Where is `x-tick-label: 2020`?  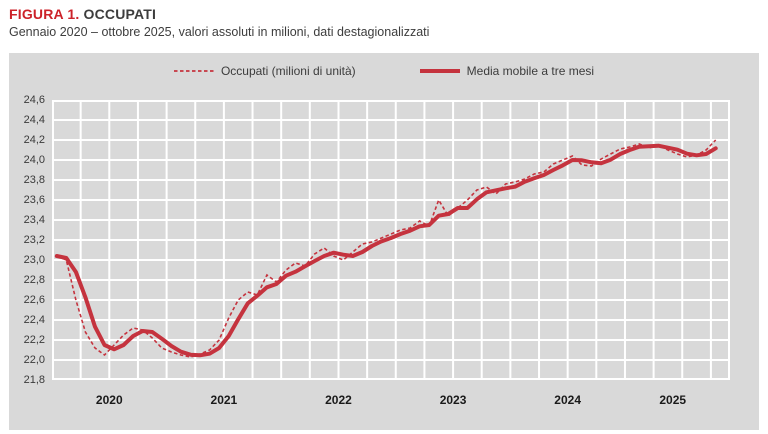
x-tick-label: 2020 is located at coordinates (109, 400).